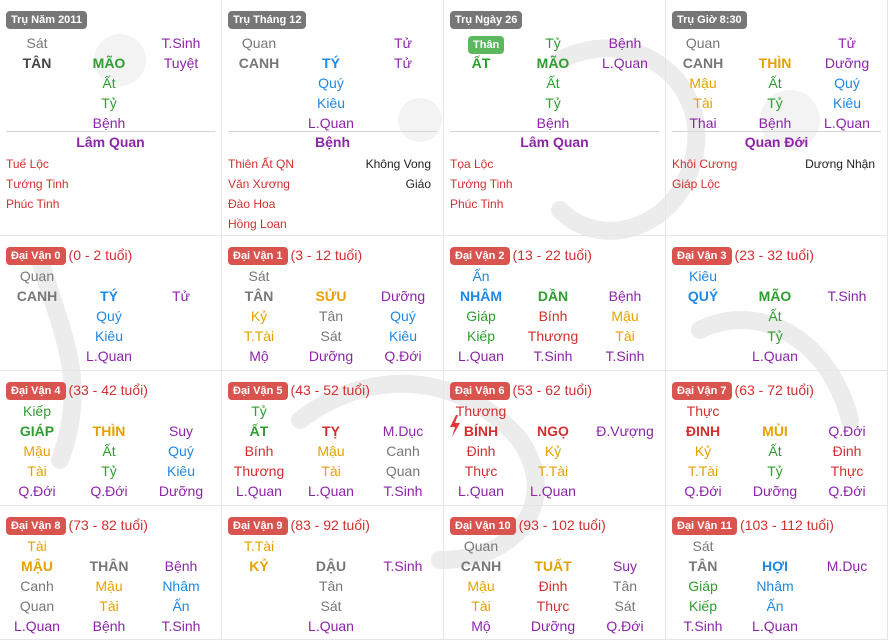 The image size is (888, 640). What do you see at coordinates (703, 43) in the screenshot?
I see `chart-cell-text: Quan` at bounding box center [703, 43].